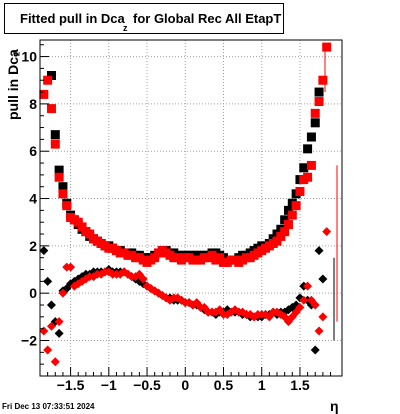  I want to click on x-tick-label: 0.5, so click(224, 385).